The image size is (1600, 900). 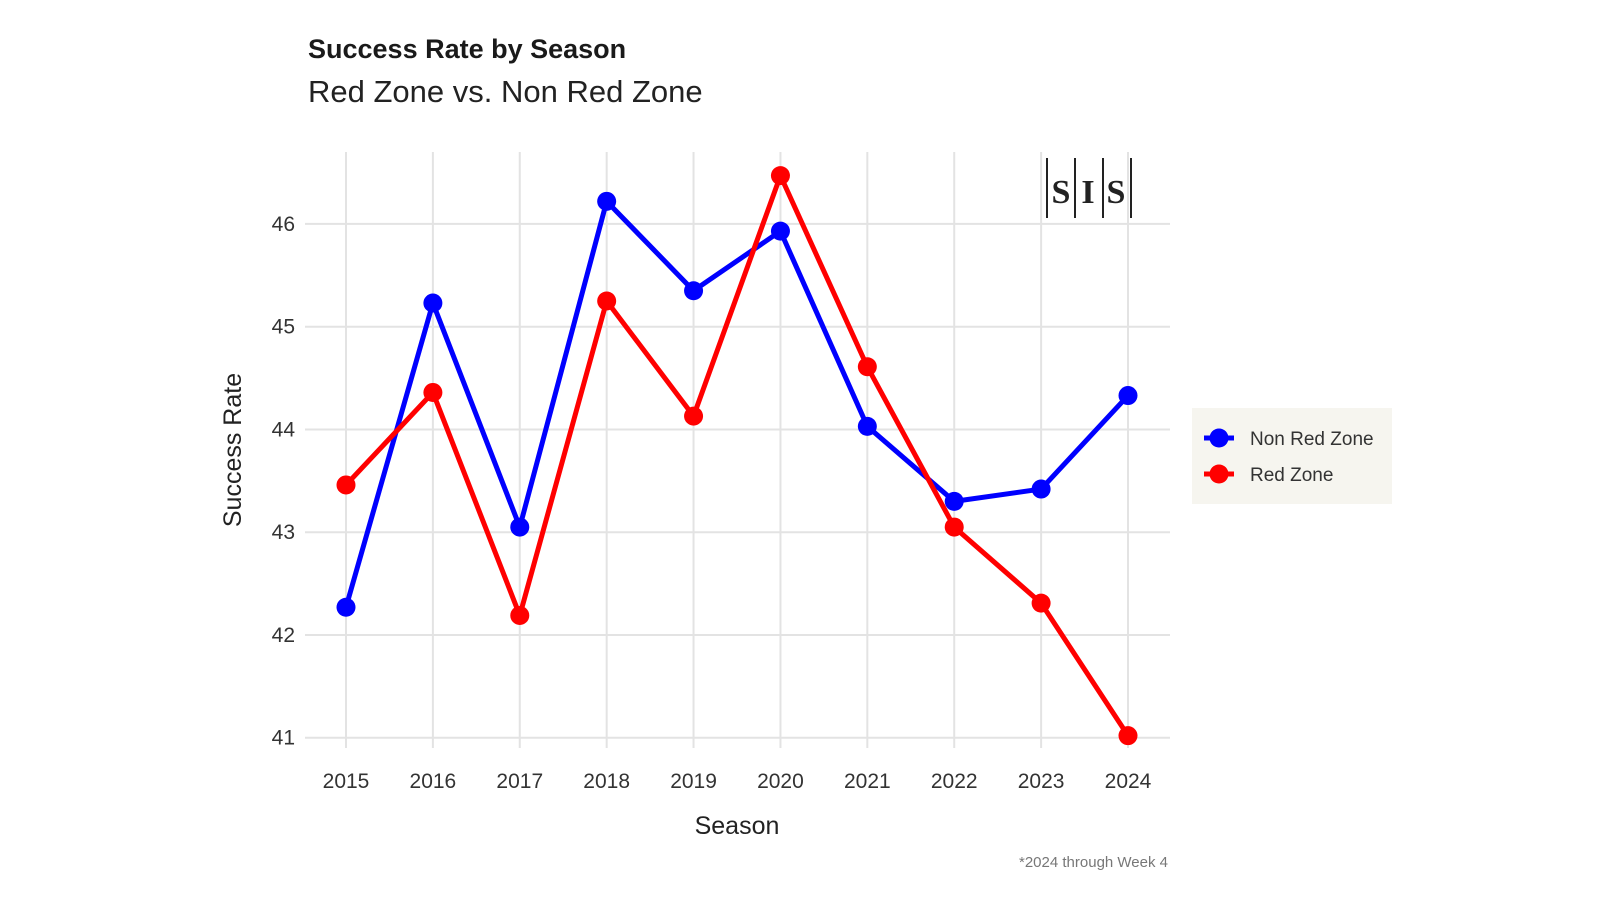 I want to click on x-tick-label: 2022, so click(x=954, y=781).